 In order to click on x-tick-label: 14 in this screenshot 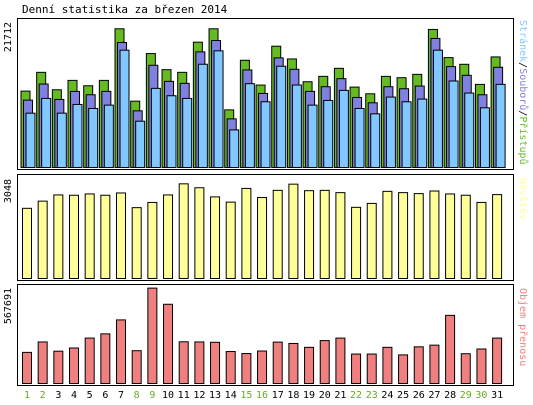, I will do `click(231, 395)`.